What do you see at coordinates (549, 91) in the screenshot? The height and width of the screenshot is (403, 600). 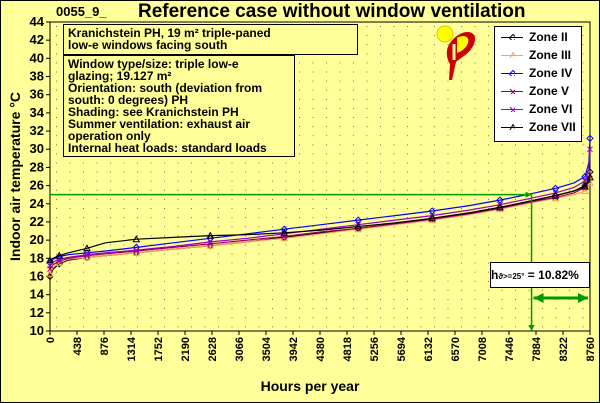 I see `legend-label: Zone V` at bounding box center [549, 91].